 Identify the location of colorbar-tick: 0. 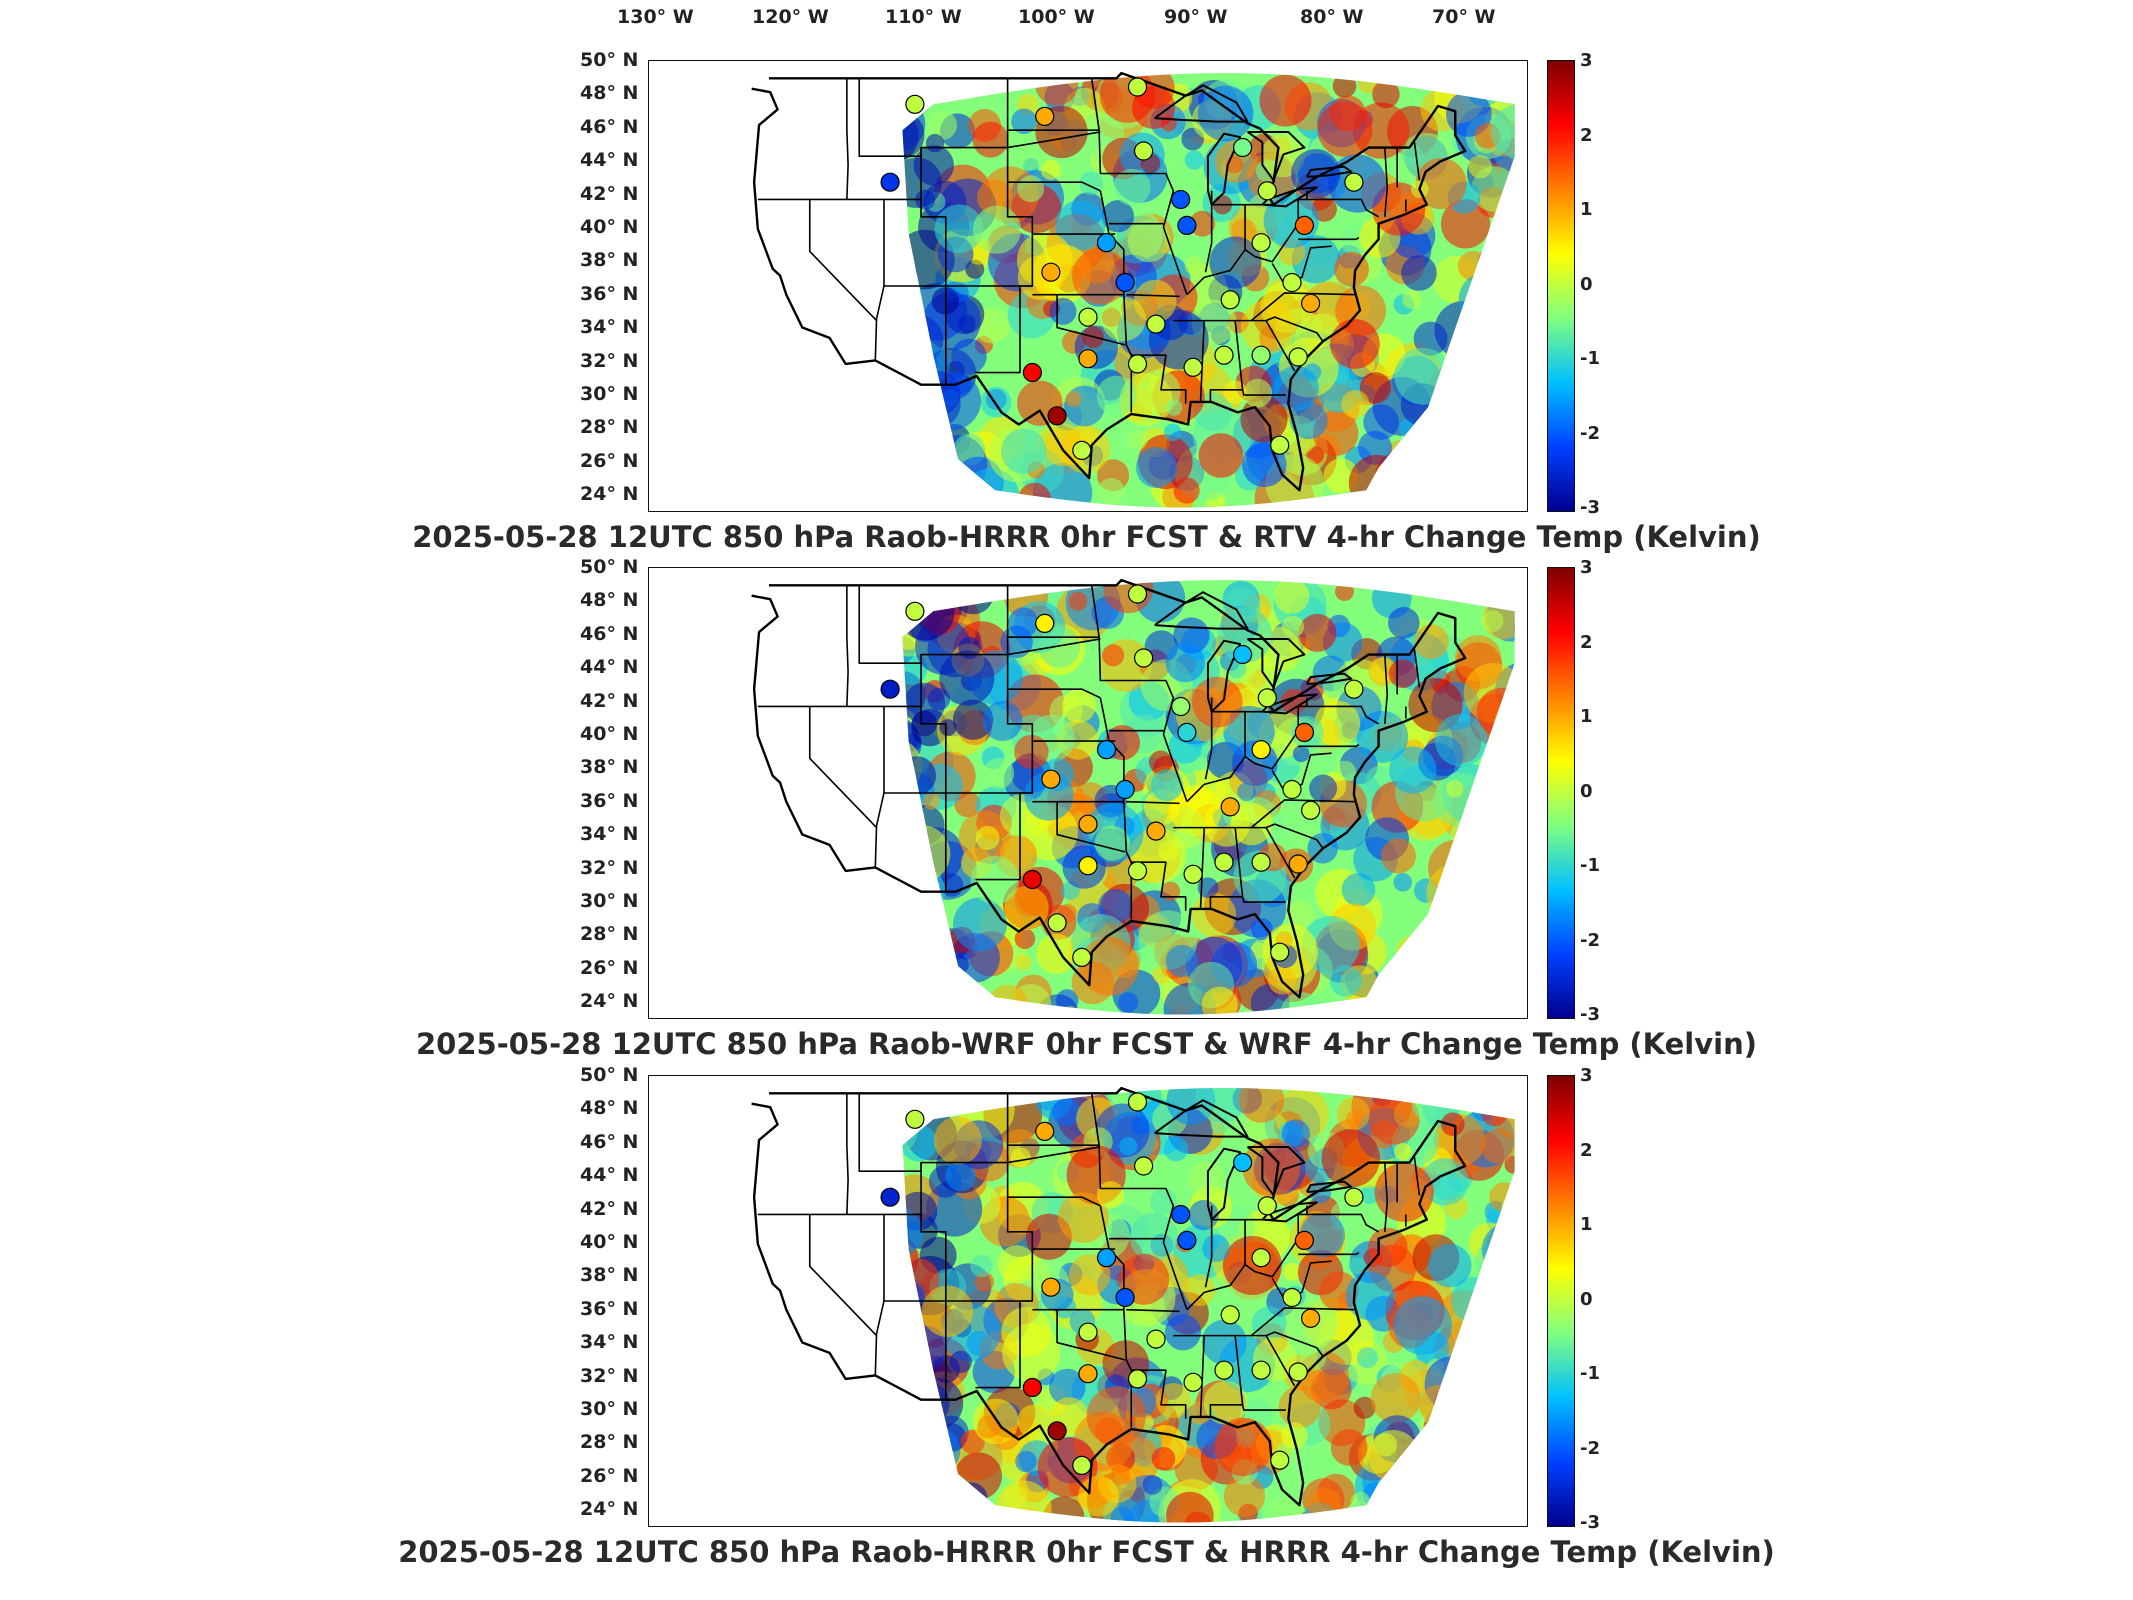
(1586, 791).